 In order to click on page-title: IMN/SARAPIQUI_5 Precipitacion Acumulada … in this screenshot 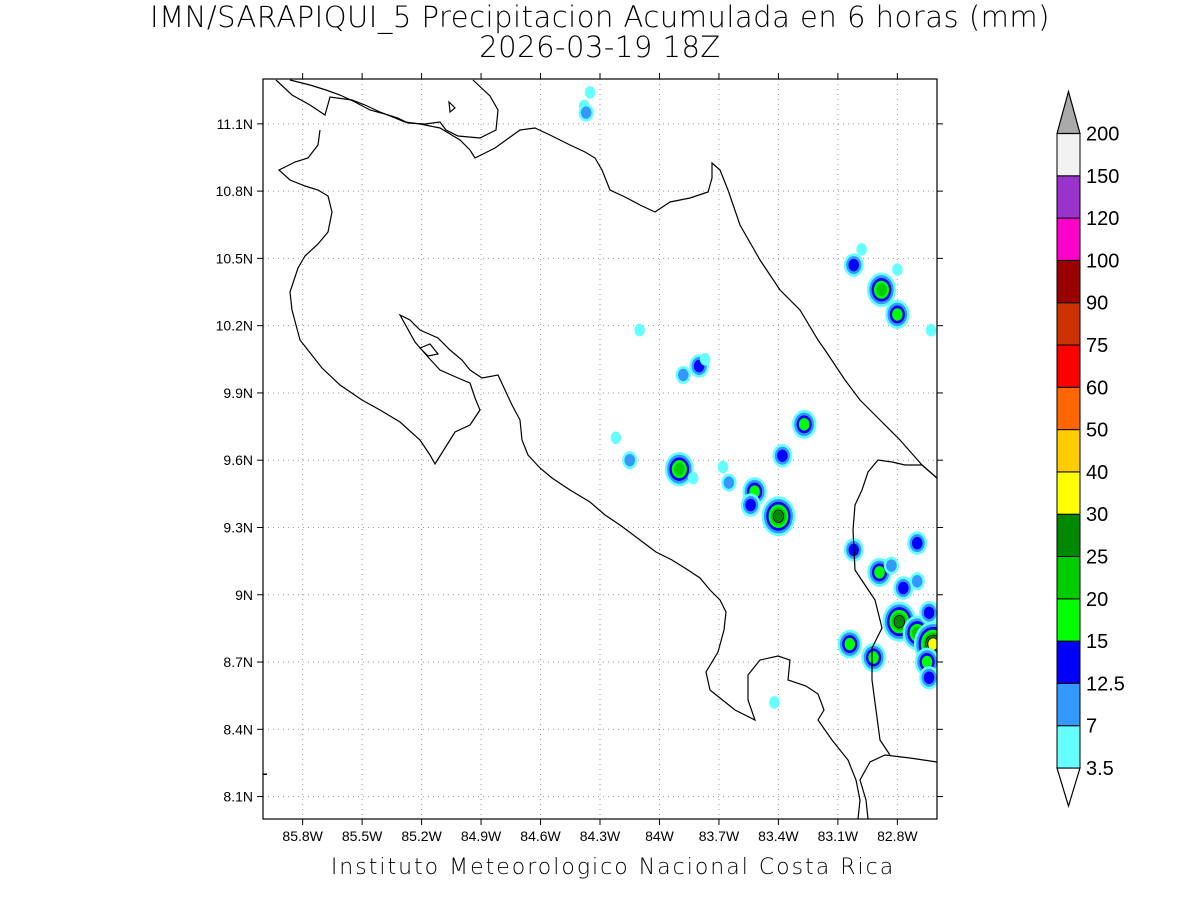, I will do `click(600, 32)`.